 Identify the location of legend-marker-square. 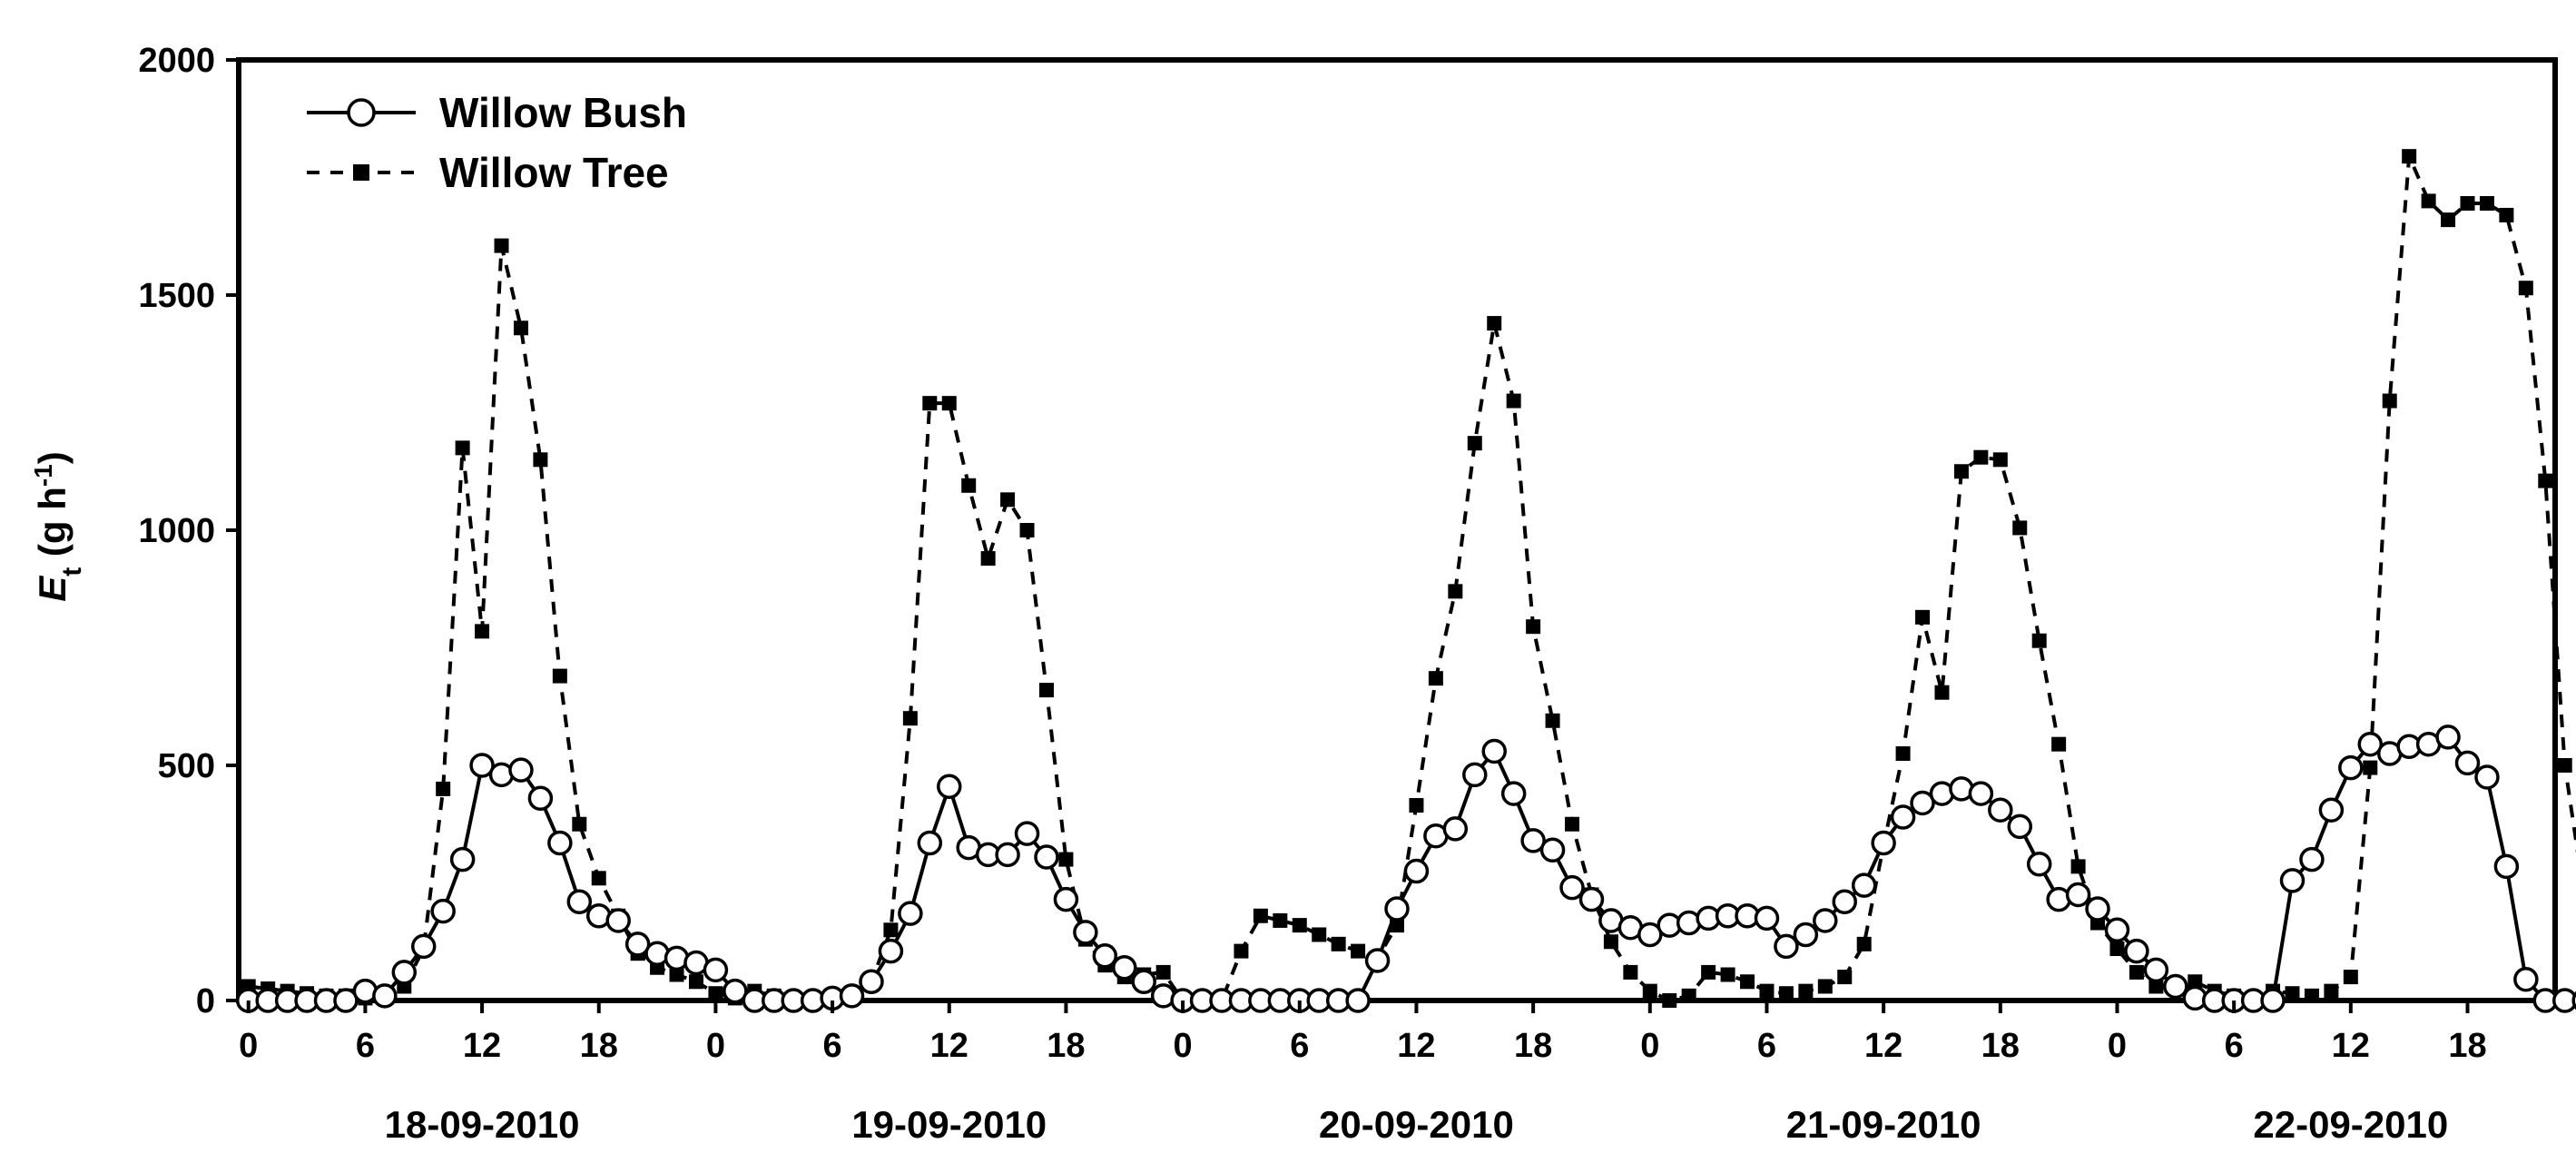
(361, 172).